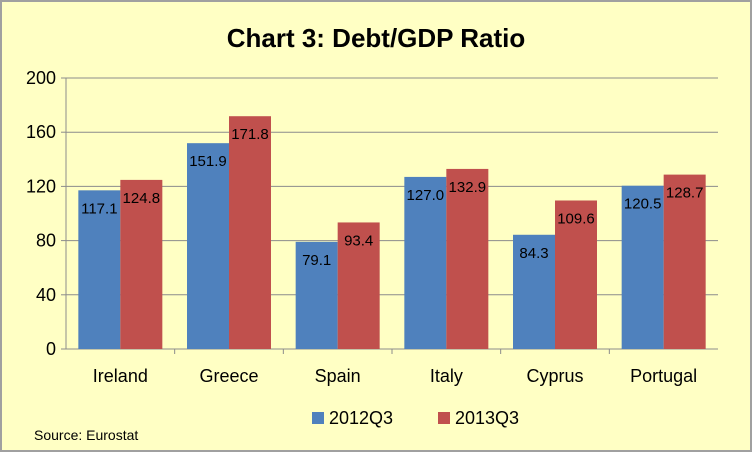  Describe the element at coordinates (41, 78) in the screenshot. I see `y-tick-label: 200` at that location.